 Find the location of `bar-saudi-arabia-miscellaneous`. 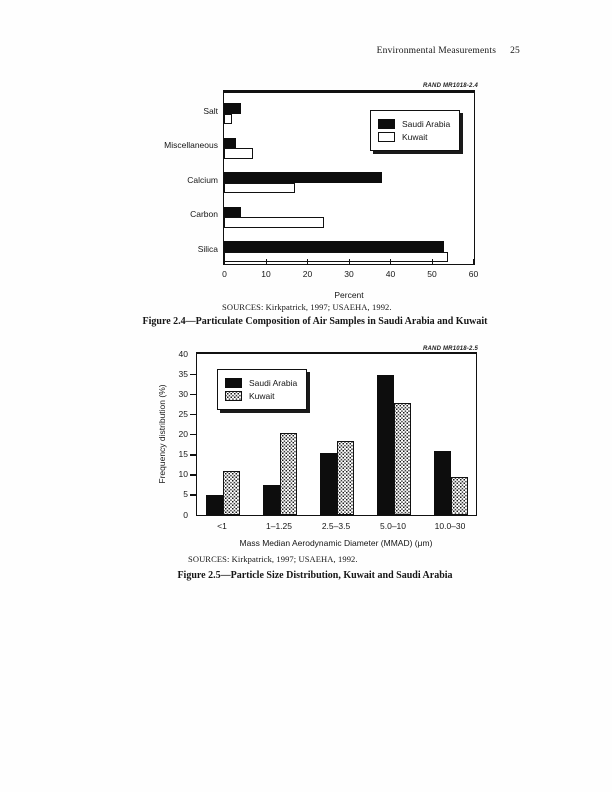

bar-saudi-arabia-miscellaneous is located at coordinates (230, 142).